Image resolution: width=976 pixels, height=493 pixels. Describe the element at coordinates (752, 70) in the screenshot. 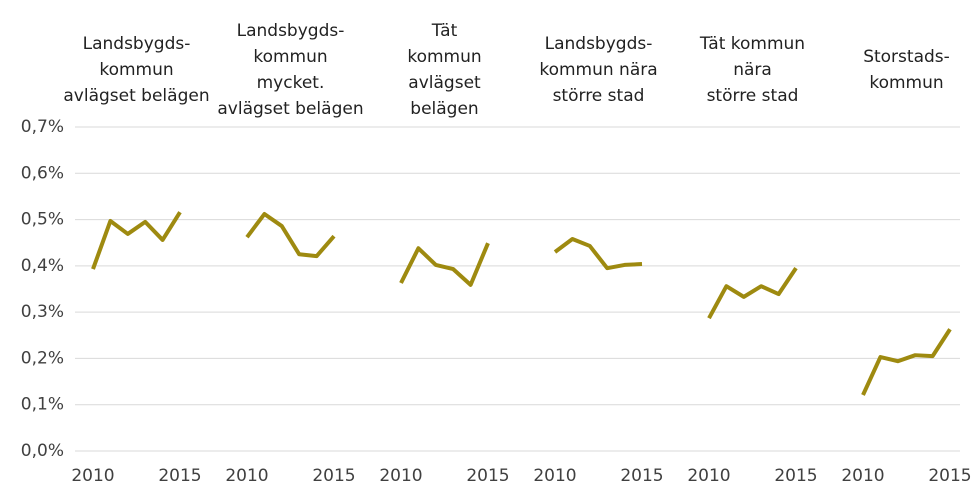

I see `panel-title: Tät kommun nära större stad` at that location.